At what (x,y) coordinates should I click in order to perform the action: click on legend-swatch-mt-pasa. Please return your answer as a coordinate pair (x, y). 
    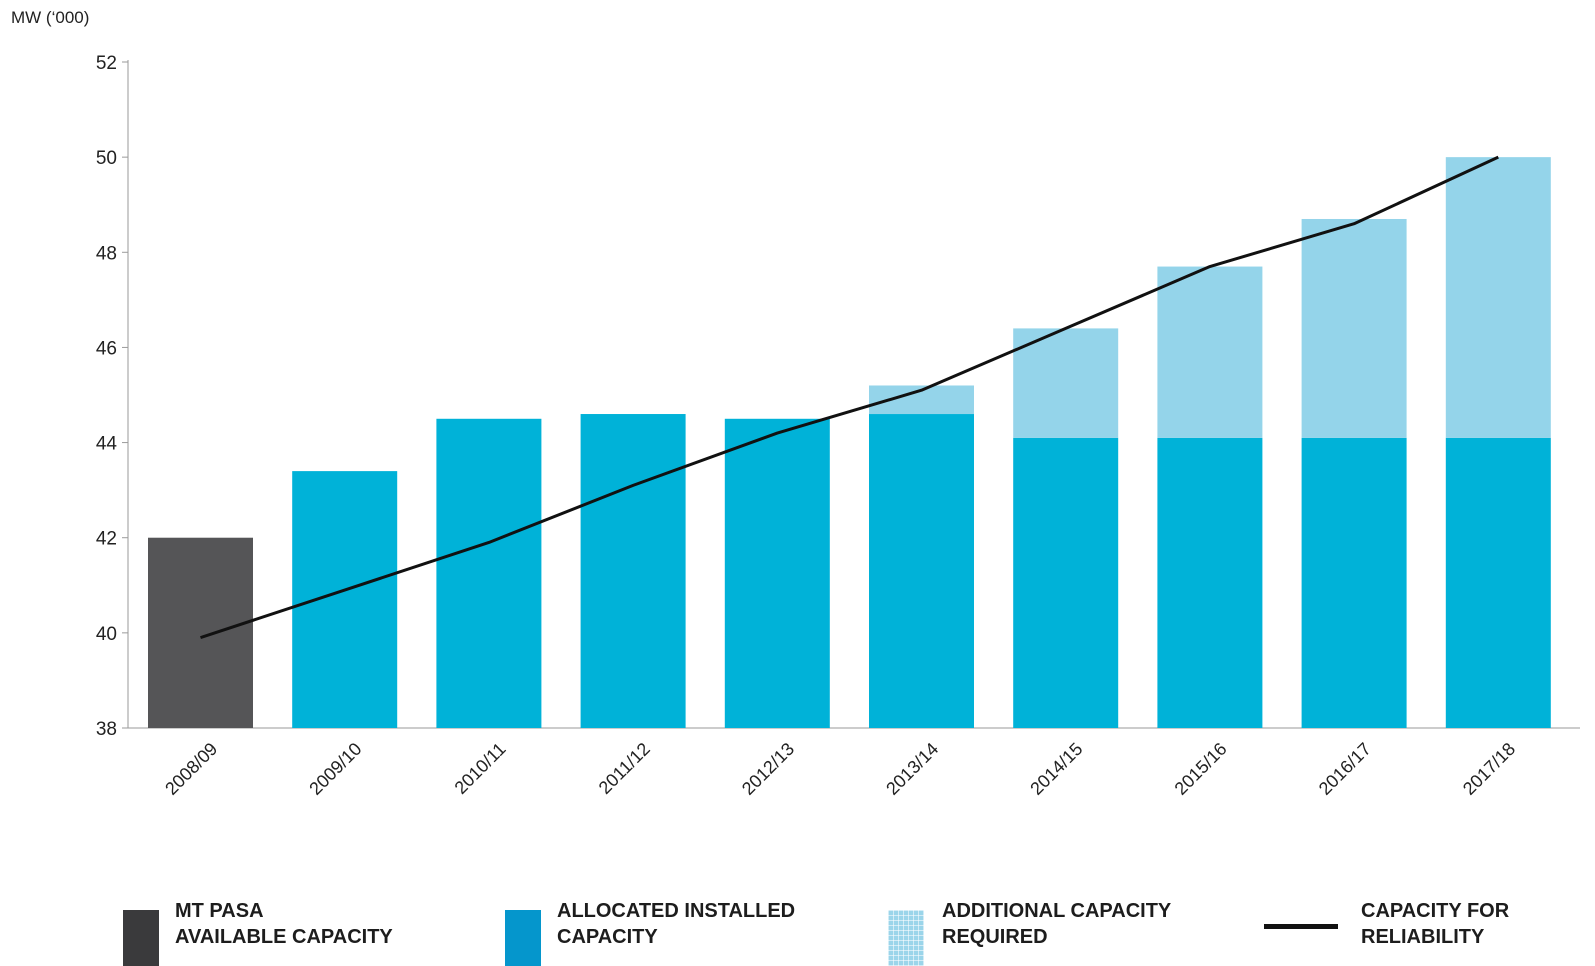
    Looking at the image, I should click on (141, 938).